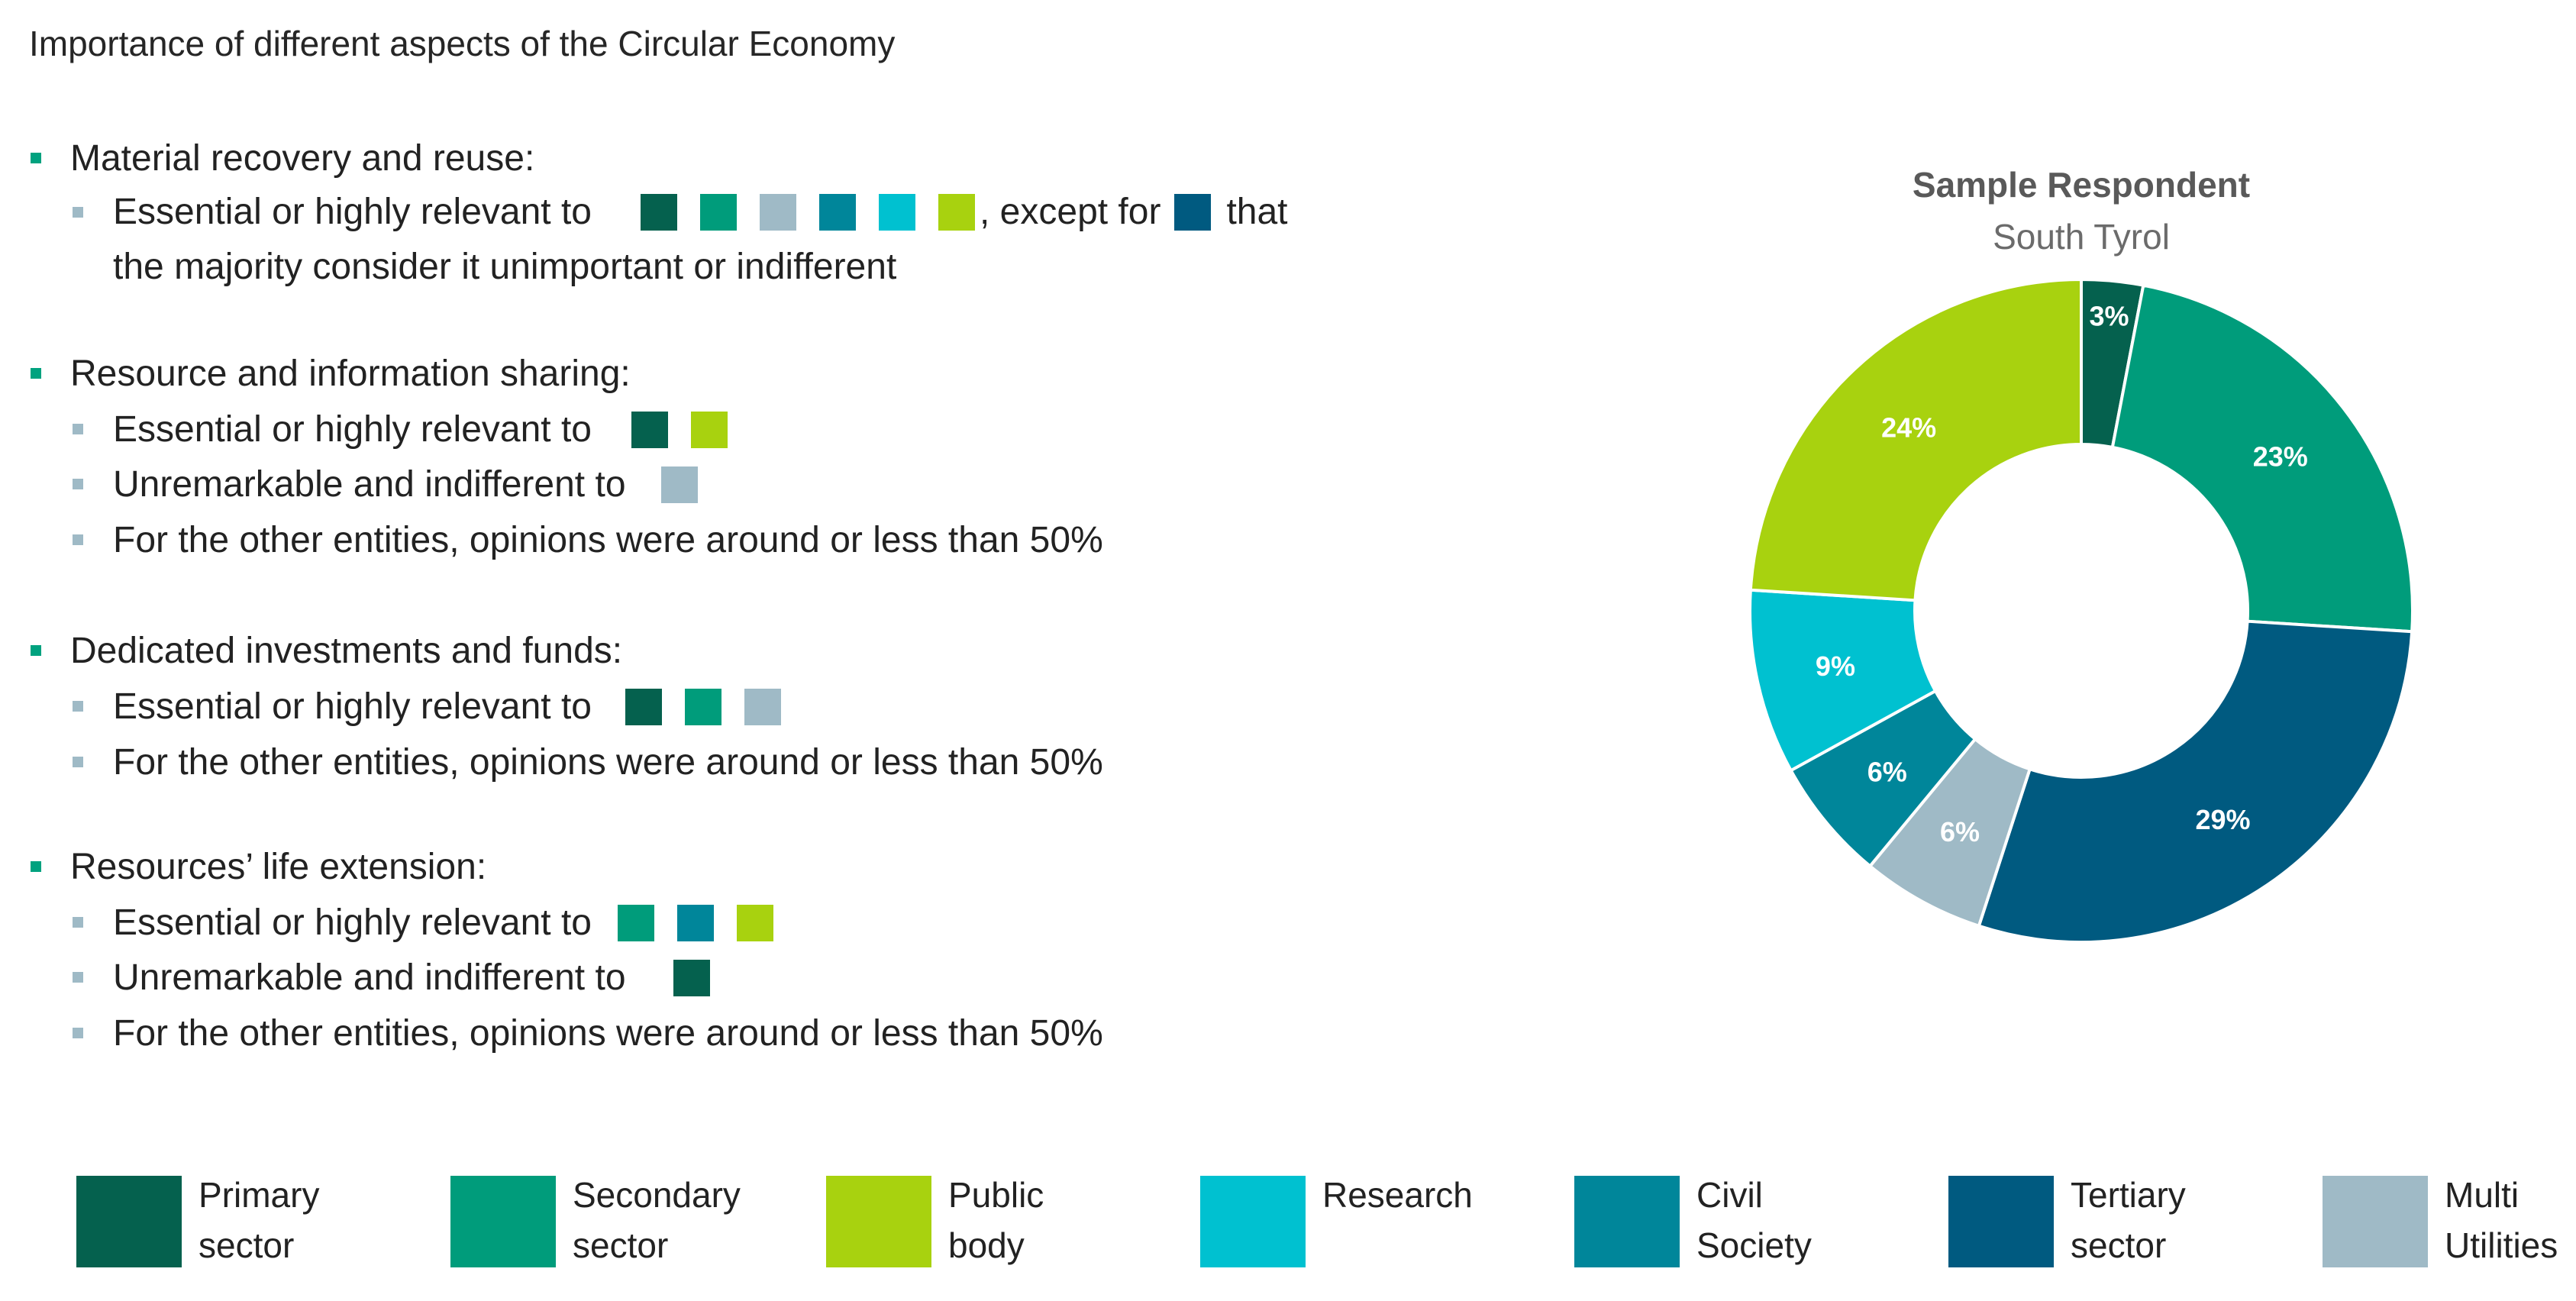 This screenshot has width=2576, height=1301. What do you see at coordinates (1835, 666) in the screenshot?
I see `slice-label-research: 9%` at bounding box center [1835, 666].